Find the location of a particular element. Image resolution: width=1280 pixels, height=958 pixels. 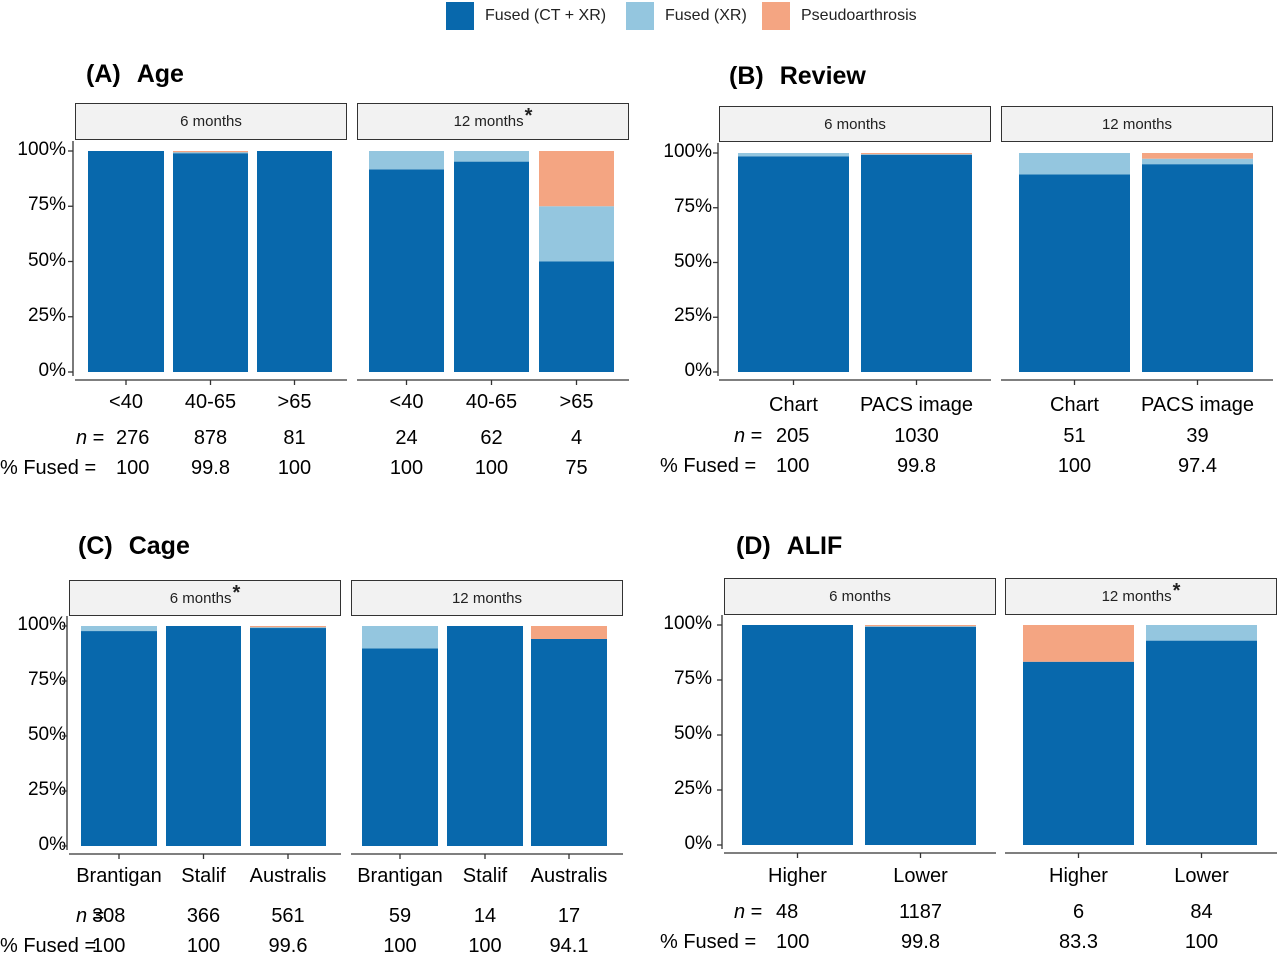

n-value: 561 is located at coordinates (288, 916).